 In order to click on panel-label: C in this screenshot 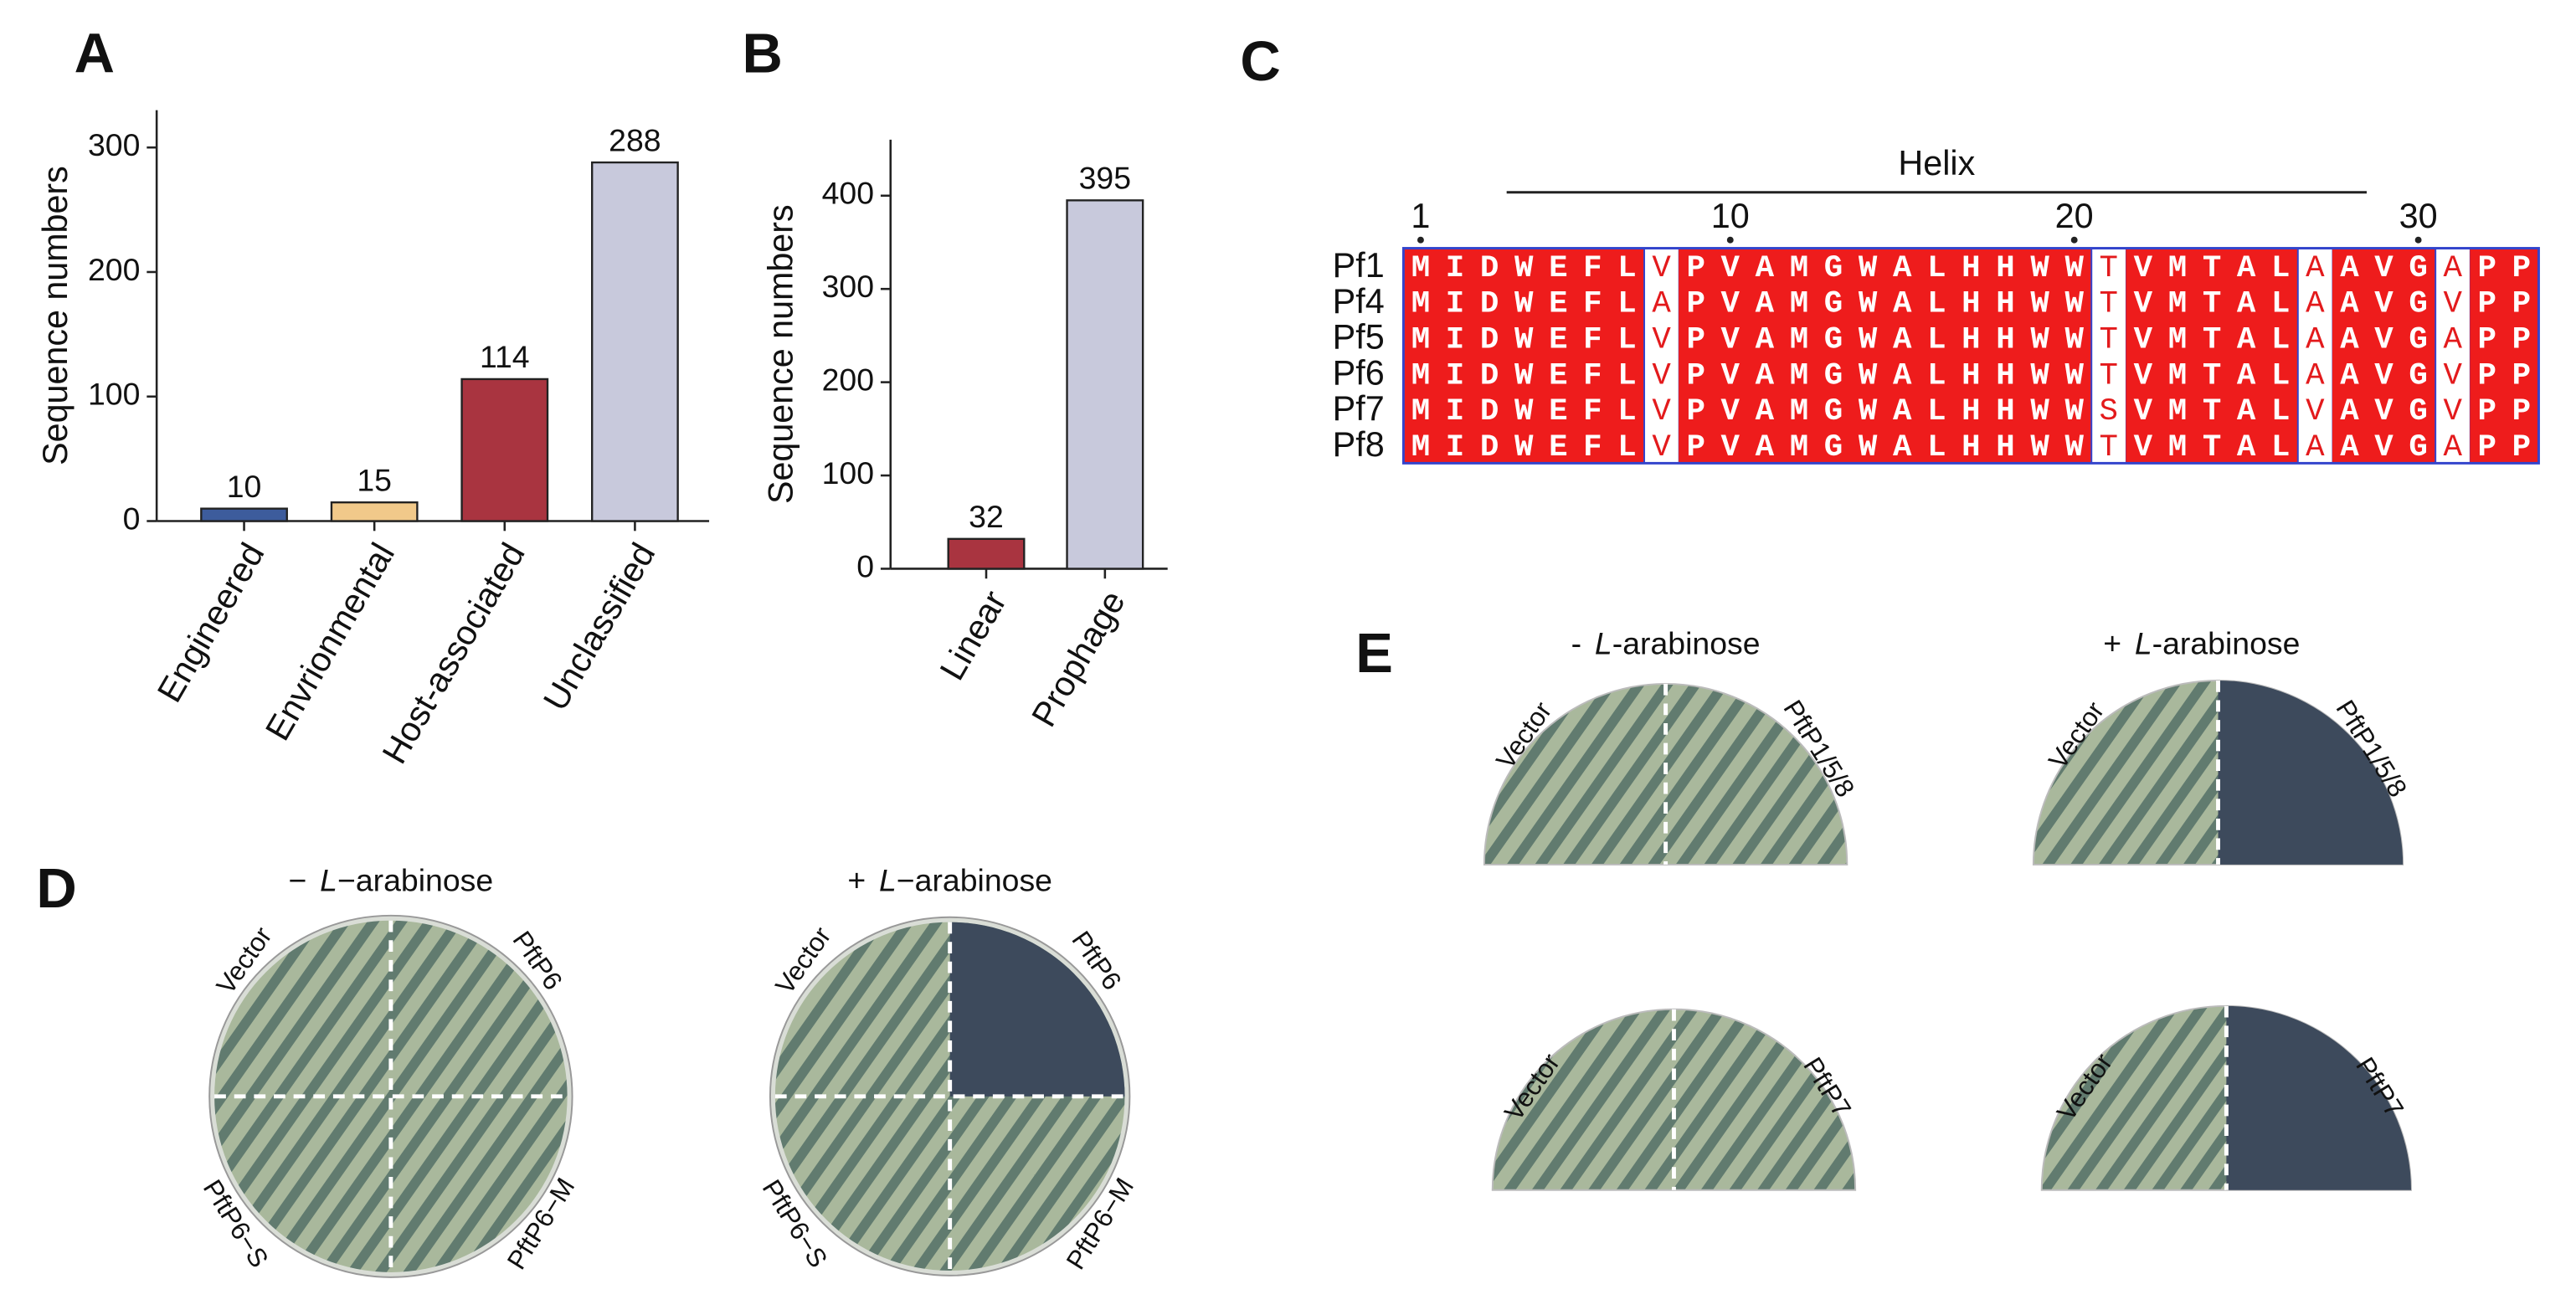, I will do `click(1260, 61)`.